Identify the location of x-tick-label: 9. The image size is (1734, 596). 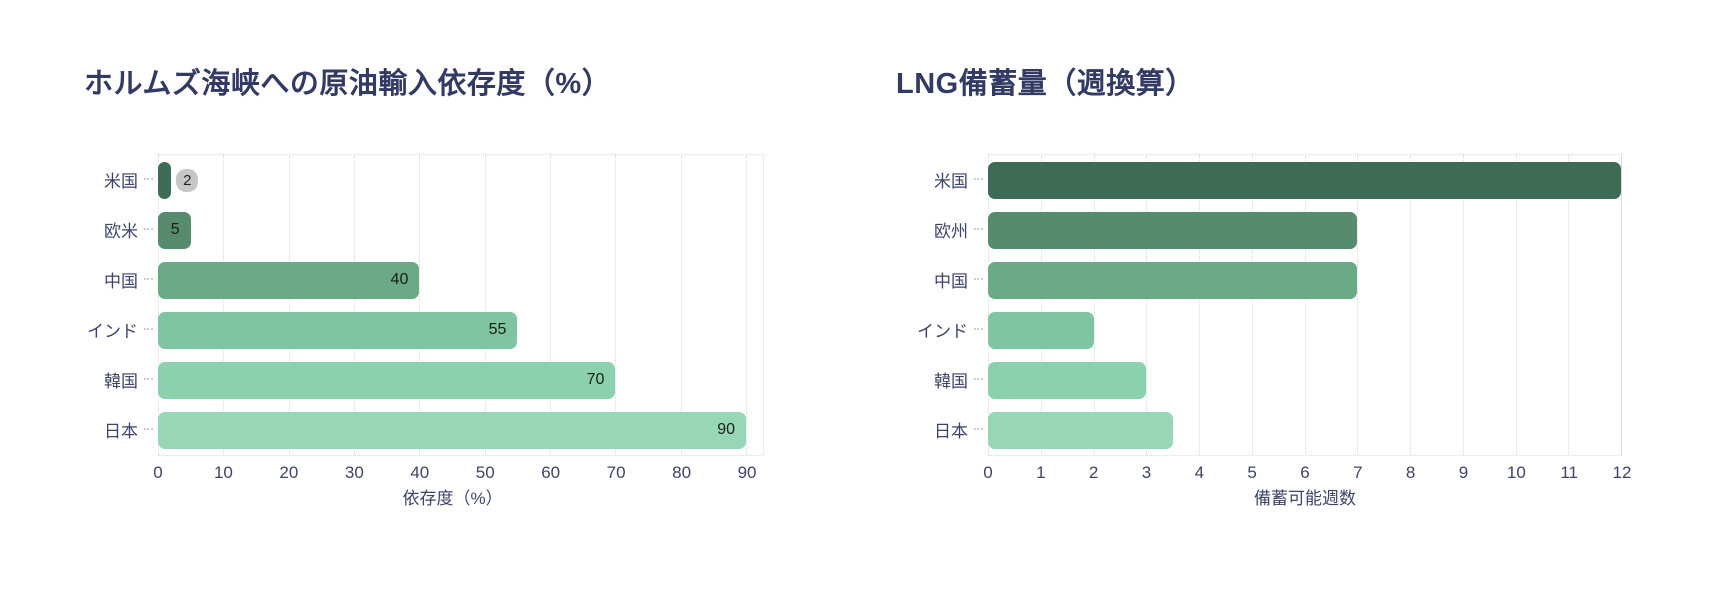
(1463, 472).